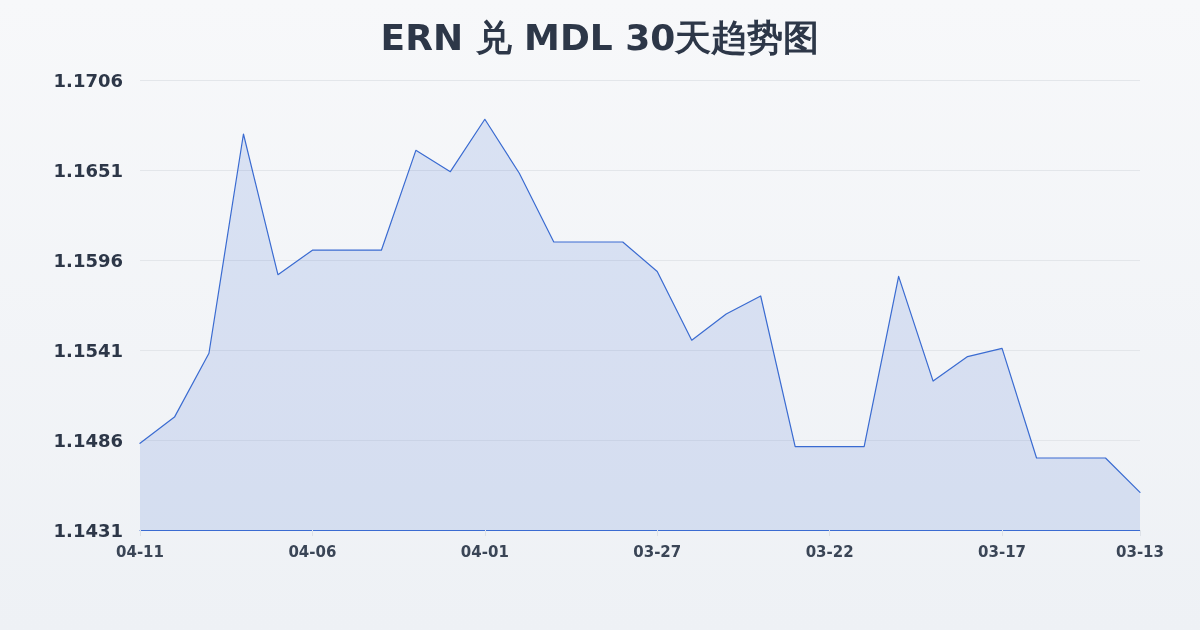 This screenshot has width=1200, height=630. What do you see at coordinates (600, 37) in the screenshot?
I see `chart-title: ERN 兑 MDL 30天趋势图` at bounding box center [600, 37].